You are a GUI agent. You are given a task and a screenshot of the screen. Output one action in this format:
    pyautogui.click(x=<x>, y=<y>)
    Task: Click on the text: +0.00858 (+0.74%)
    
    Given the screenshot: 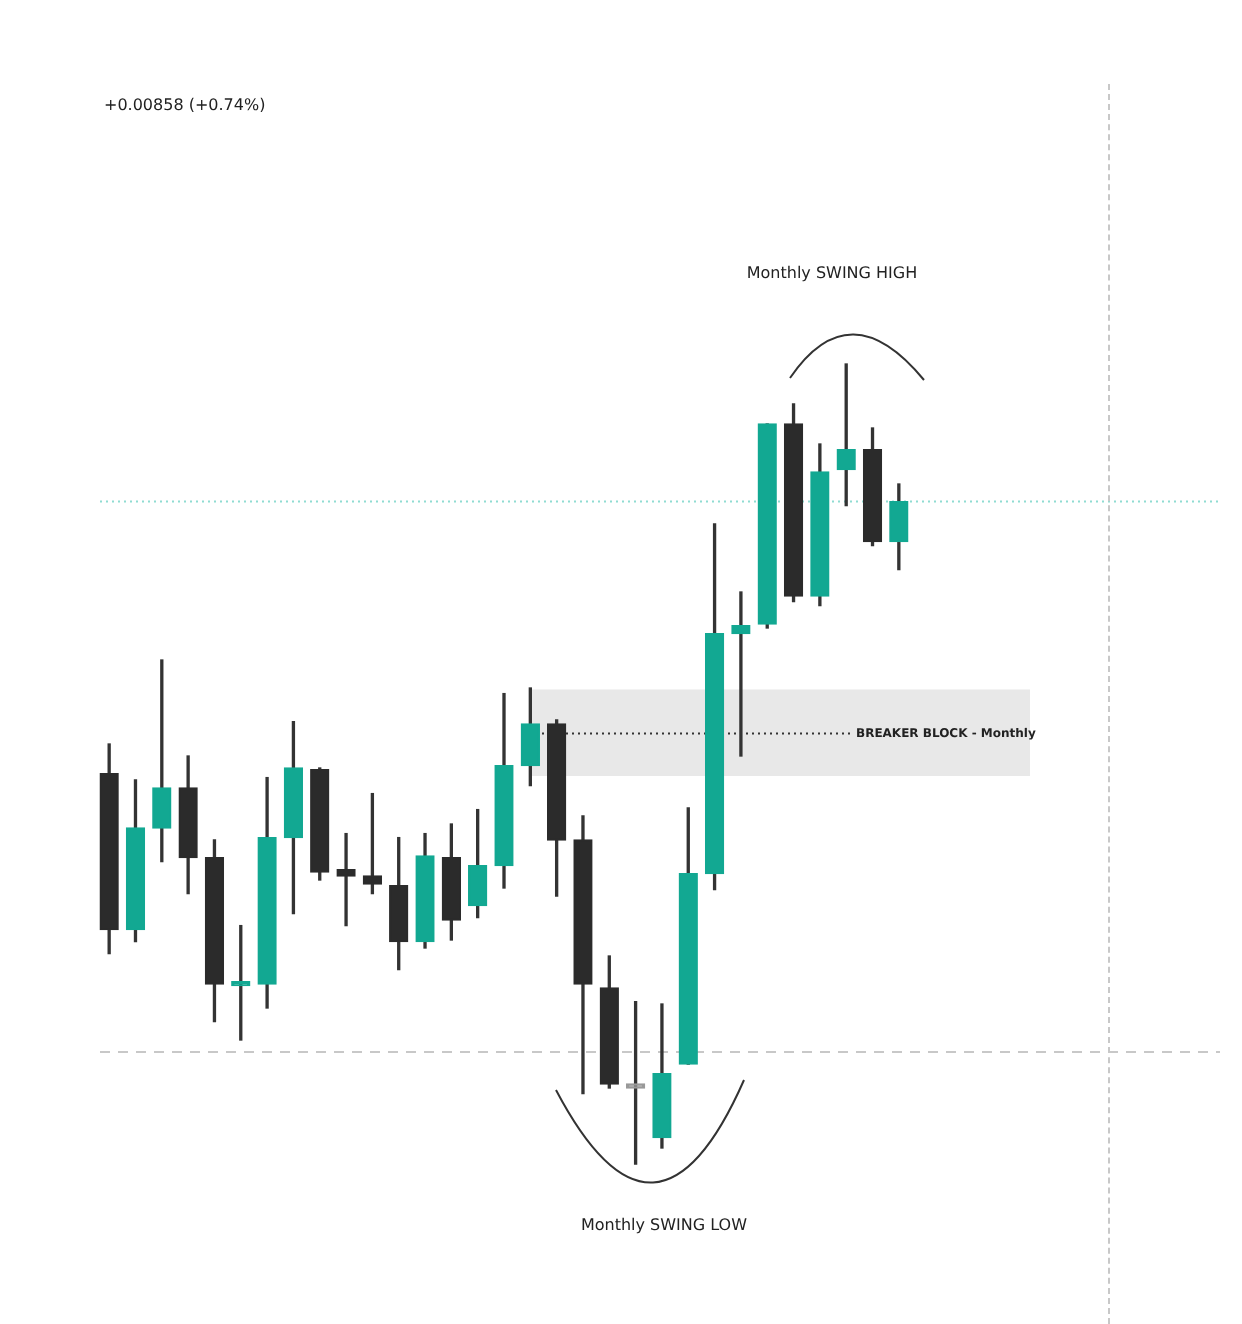 What is the action you would take?
    pyautogui.click(x=185, y=105)
    